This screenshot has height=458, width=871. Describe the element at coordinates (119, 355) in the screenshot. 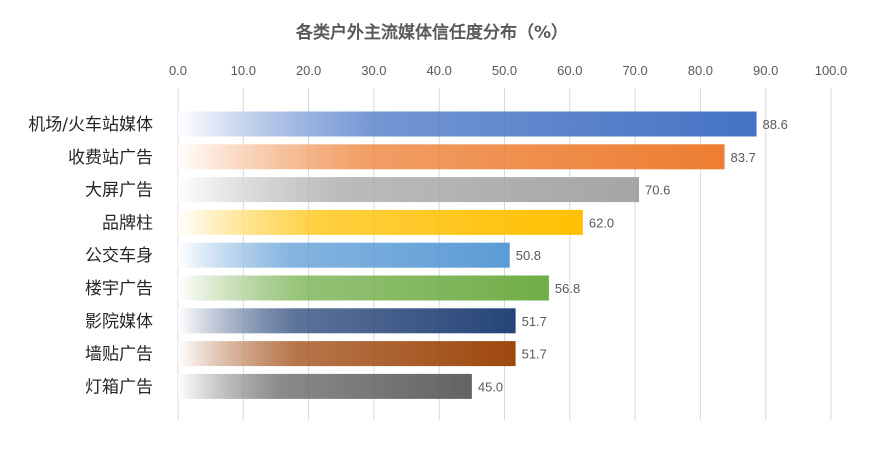

I see `category-label-7: 墙贴广告` at that location.